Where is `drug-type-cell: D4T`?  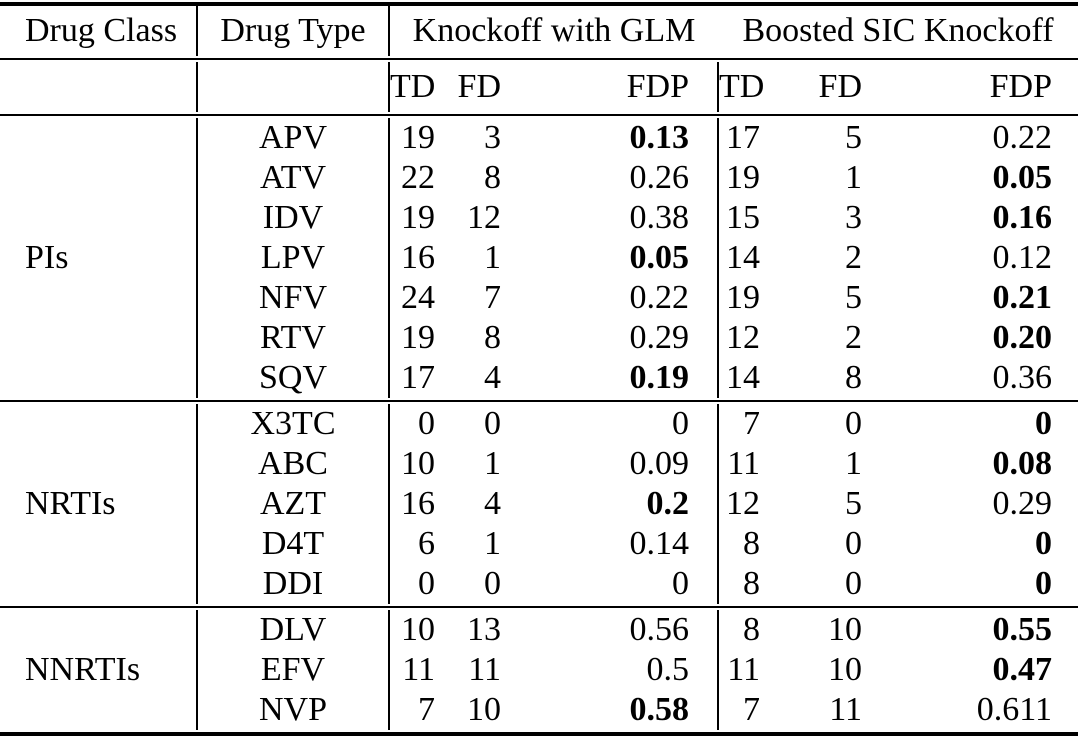
drug-type-cell: D4T is located at coordinates (293, 544).